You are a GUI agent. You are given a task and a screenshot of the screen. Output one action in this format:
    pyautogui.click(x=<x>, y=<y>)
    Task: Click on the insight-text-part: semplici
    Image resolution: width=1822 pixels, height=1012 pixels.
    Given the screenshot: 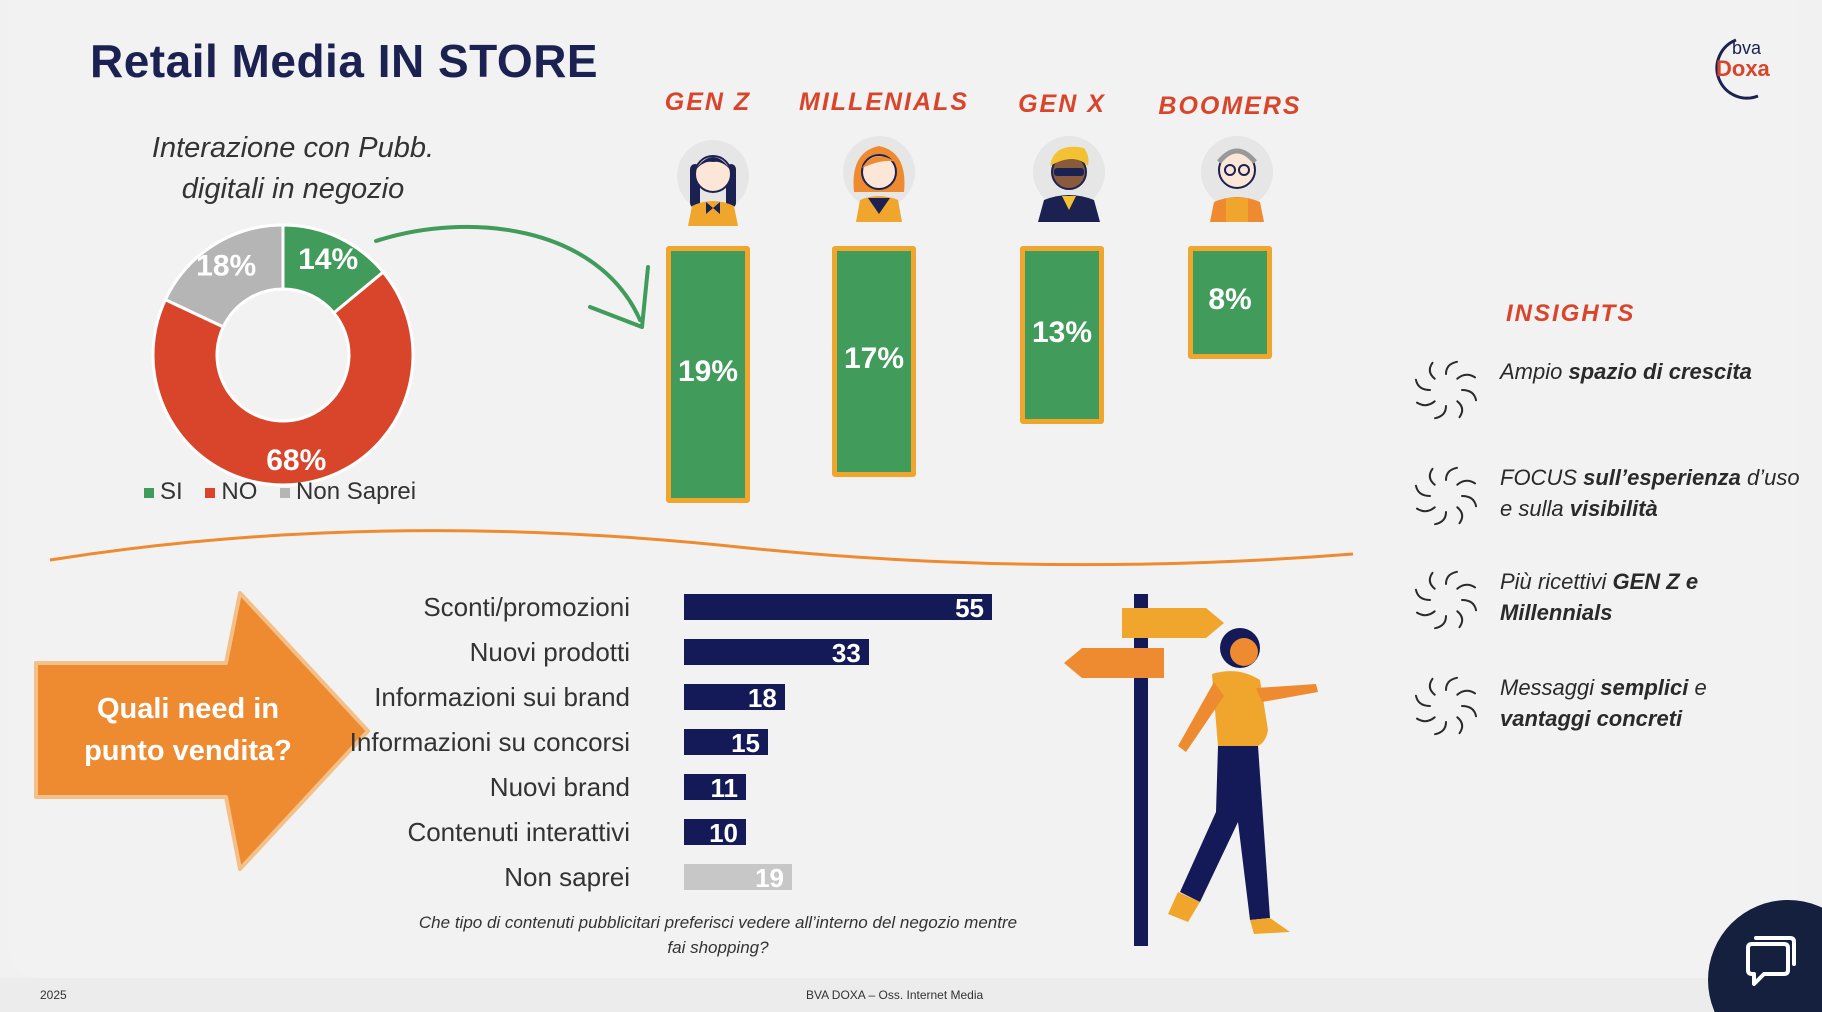 What is the action you would take?
    pyautogui.click(x=1644, y=687)
    